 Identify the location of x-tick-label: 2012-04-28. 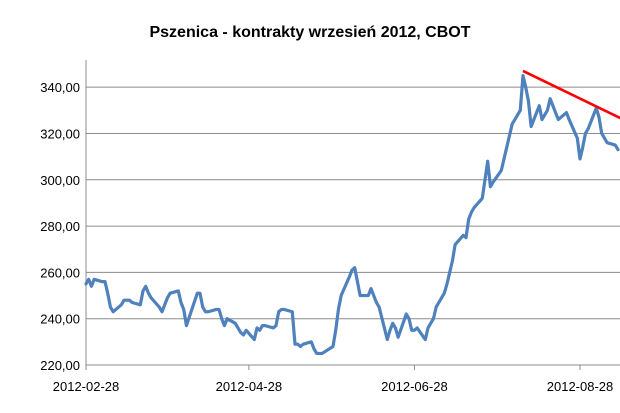
(249, 386).